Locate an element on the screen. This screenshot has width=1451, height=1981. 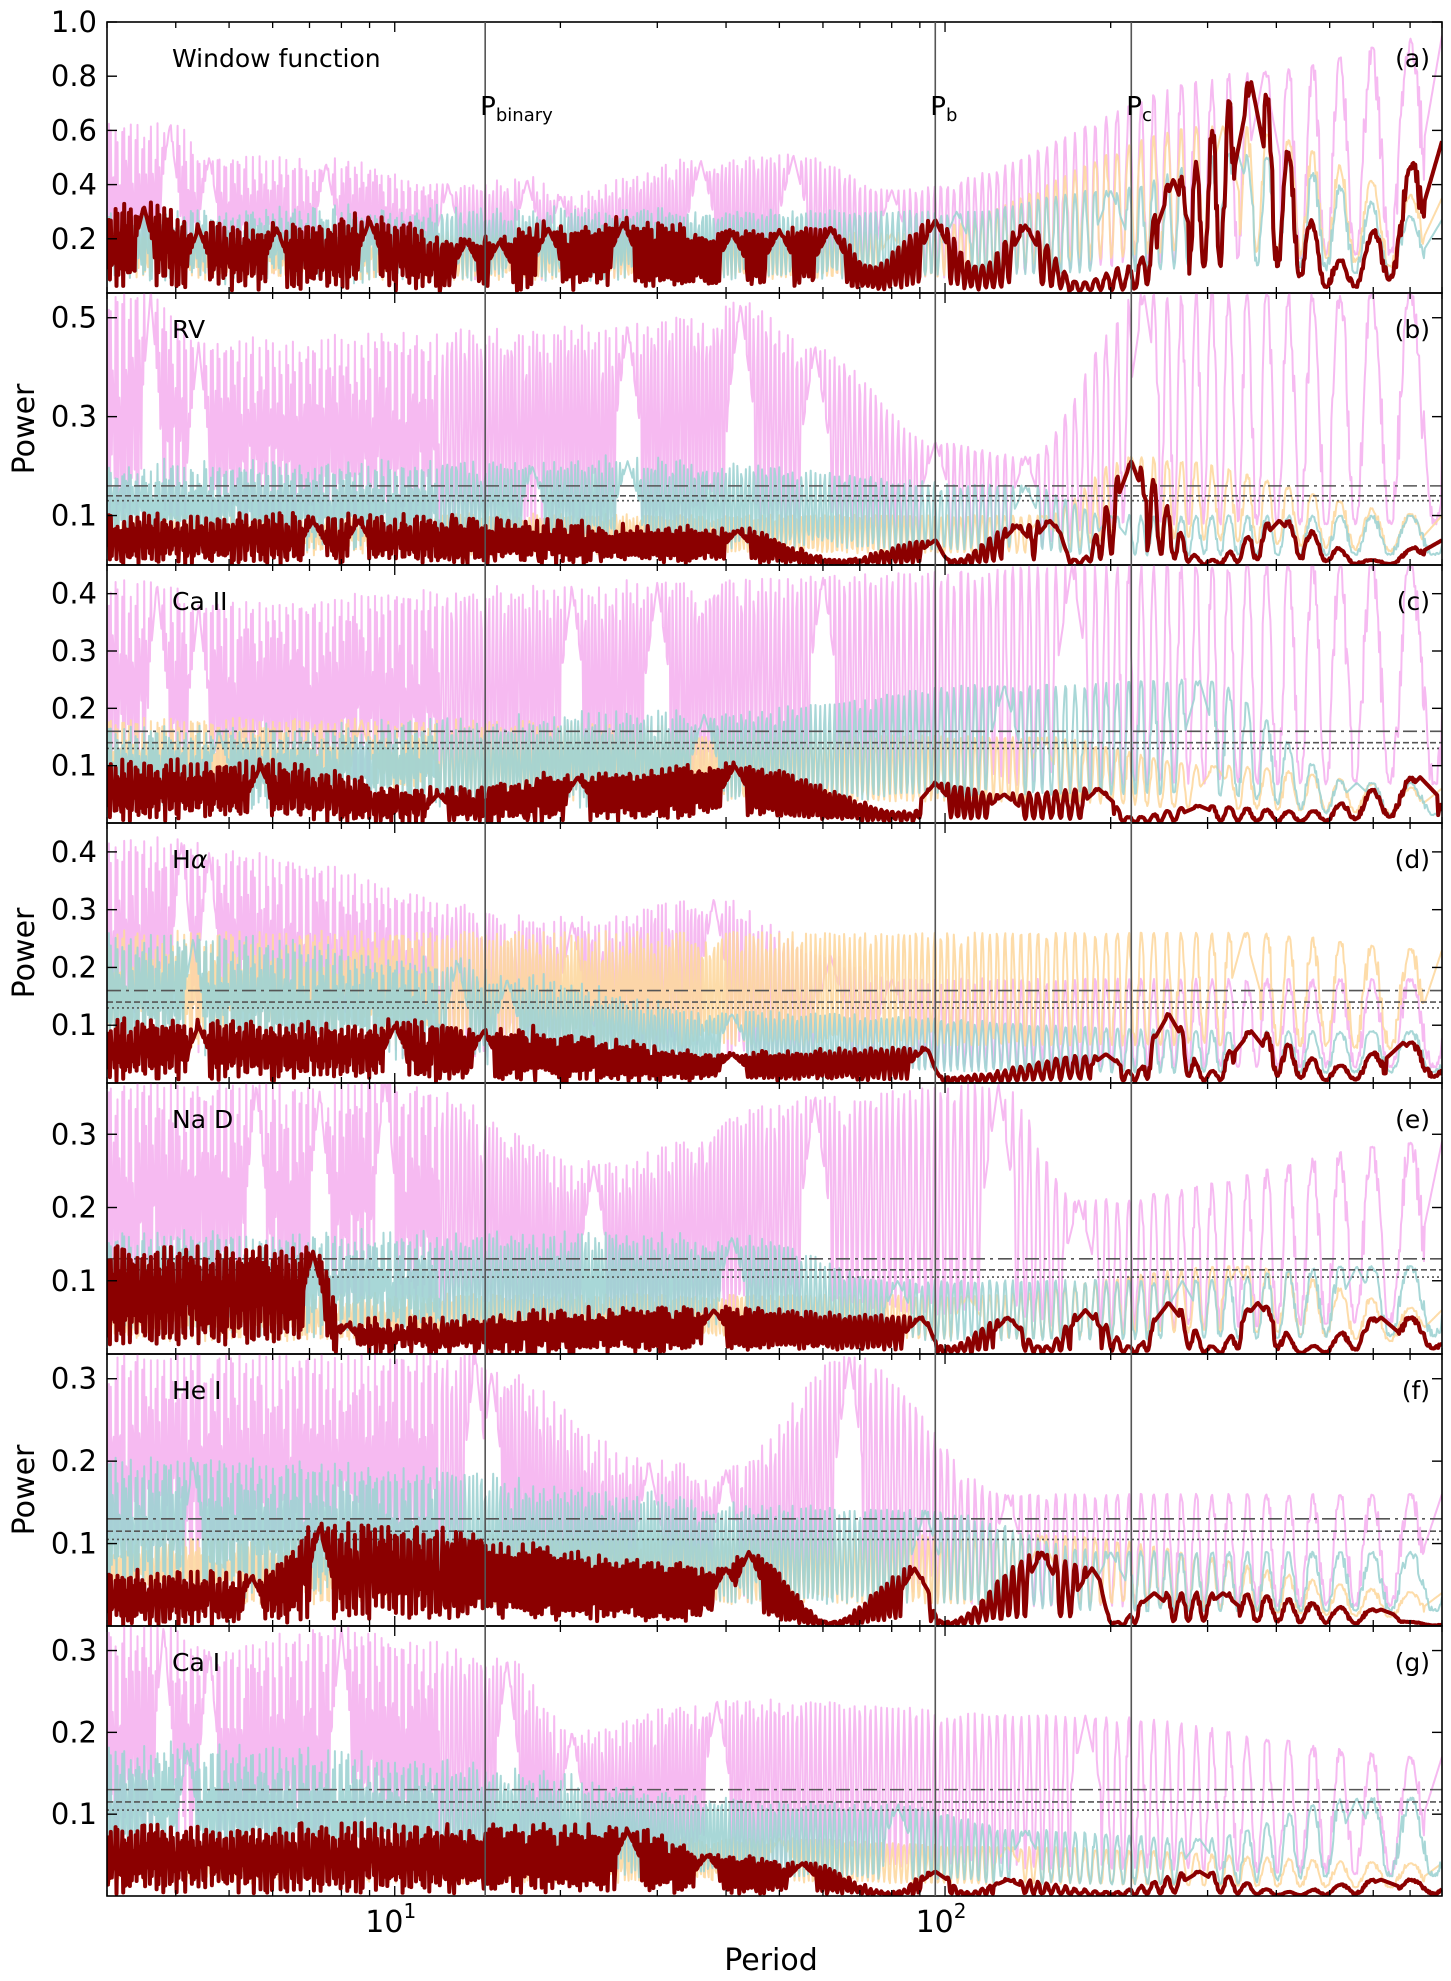
y-tick-label: 1.0 is located at coordinates (74, 22).